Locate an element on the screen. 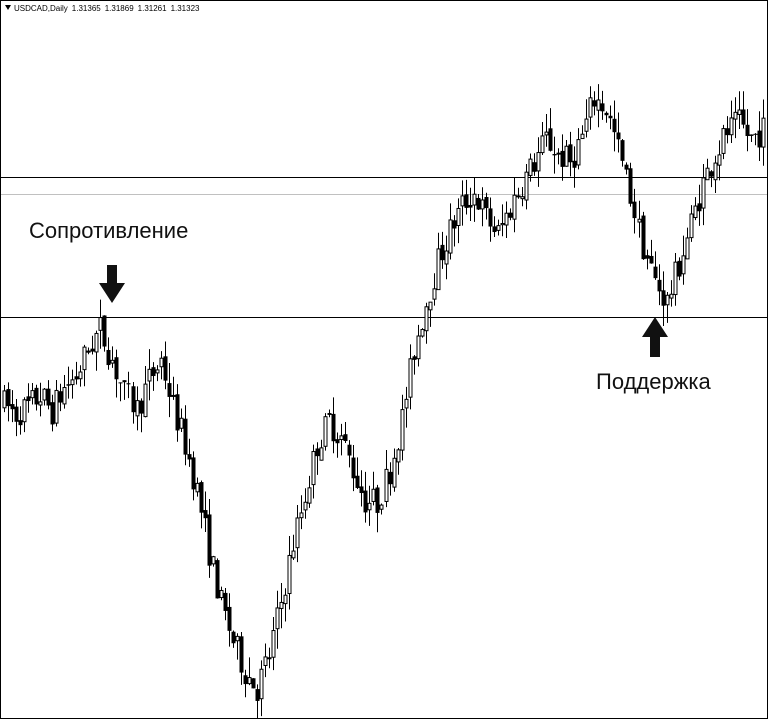 Image resolution: width=768 pixels, height=719 pixels. support-label: Поддержка is located at coordinates (653, 381).